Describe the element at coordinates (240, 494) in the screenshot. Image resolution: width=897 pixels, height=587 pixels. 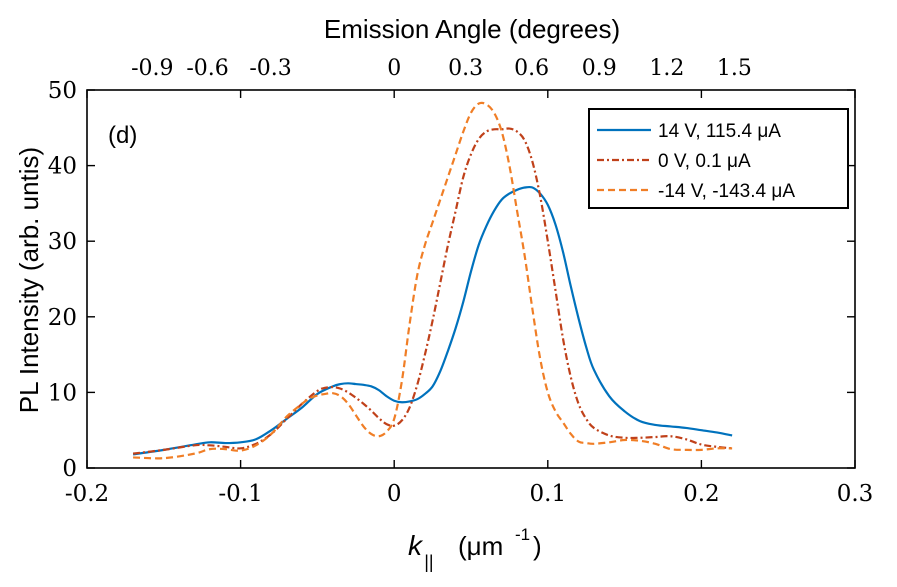
I see `x-tick-label: -0.1` at that location.